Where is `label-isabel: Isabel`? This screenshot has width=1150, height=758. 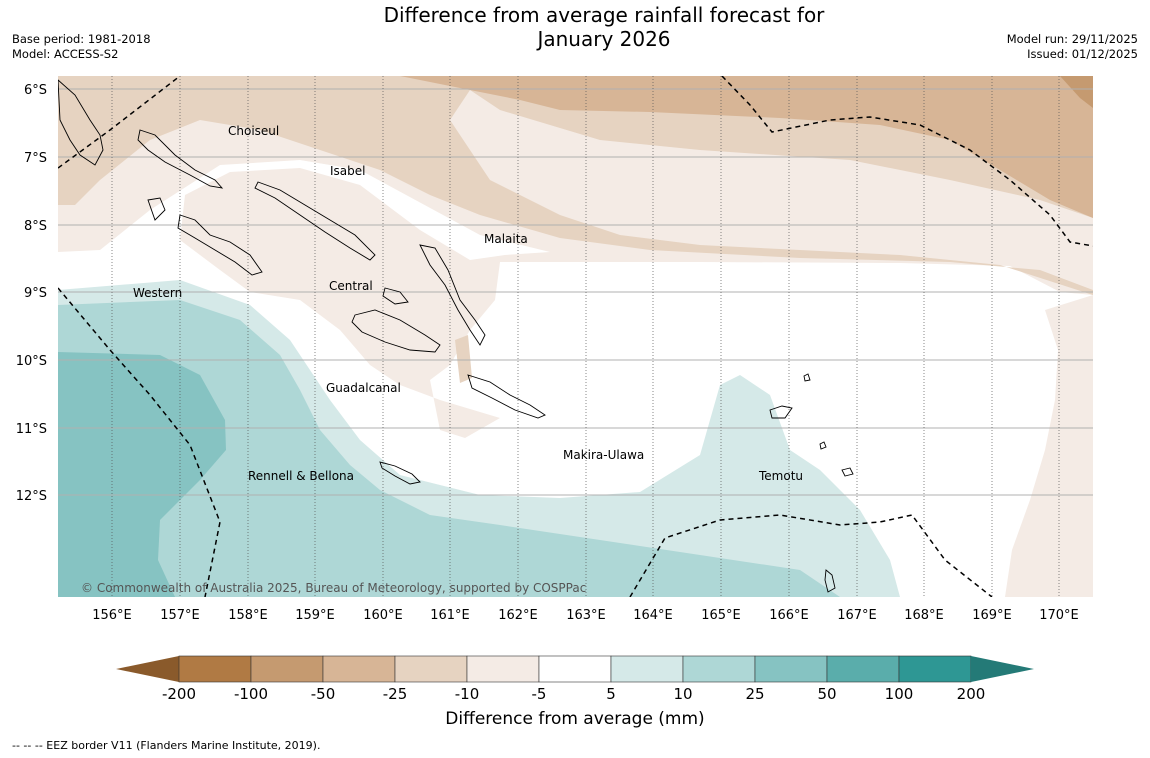 label-isabel: Isabel is located at coordinates (347, 171).